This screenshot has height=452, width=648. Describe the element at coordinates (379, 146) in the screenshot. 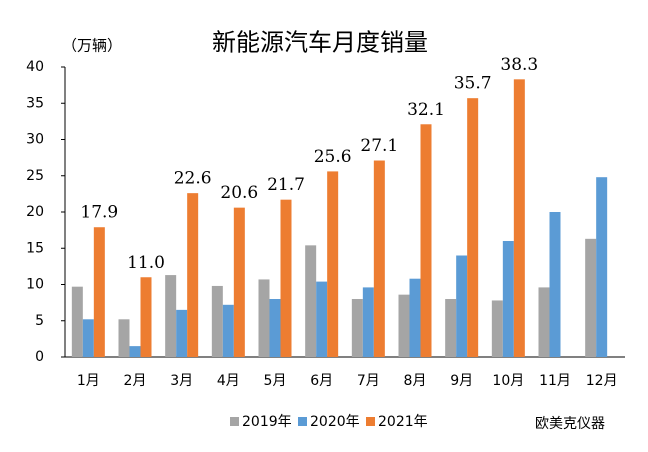

I see `data-label: 27.1` at that location.